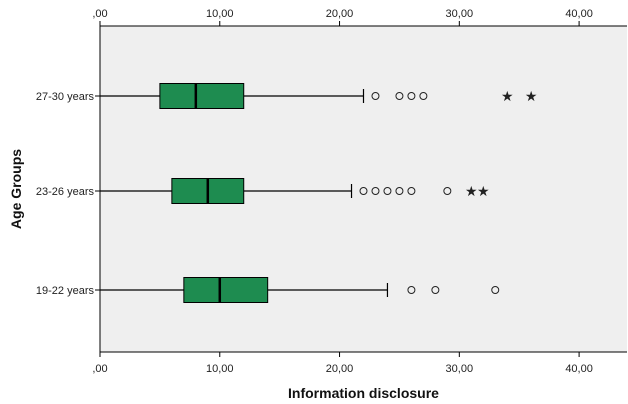 The image size is (628, 404). What do you see at coordinates (99, 369) in the screenshot?
I see `bottom-tick-label: ,00` at bounding box center [99, 369].